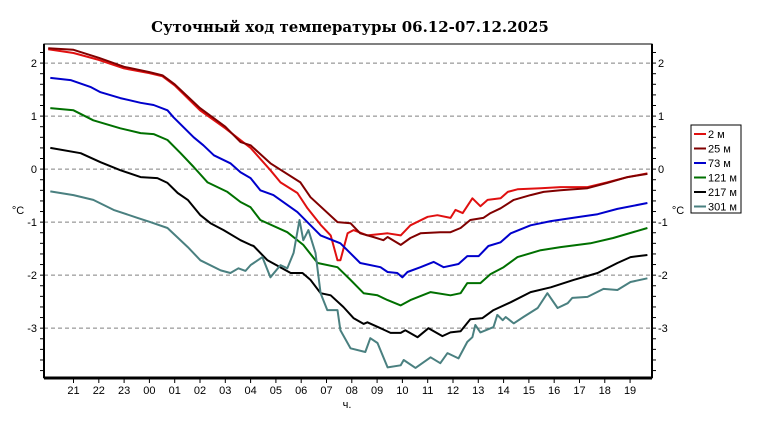  I want to click on y-tick-label-right: -3, so click(663, 329).